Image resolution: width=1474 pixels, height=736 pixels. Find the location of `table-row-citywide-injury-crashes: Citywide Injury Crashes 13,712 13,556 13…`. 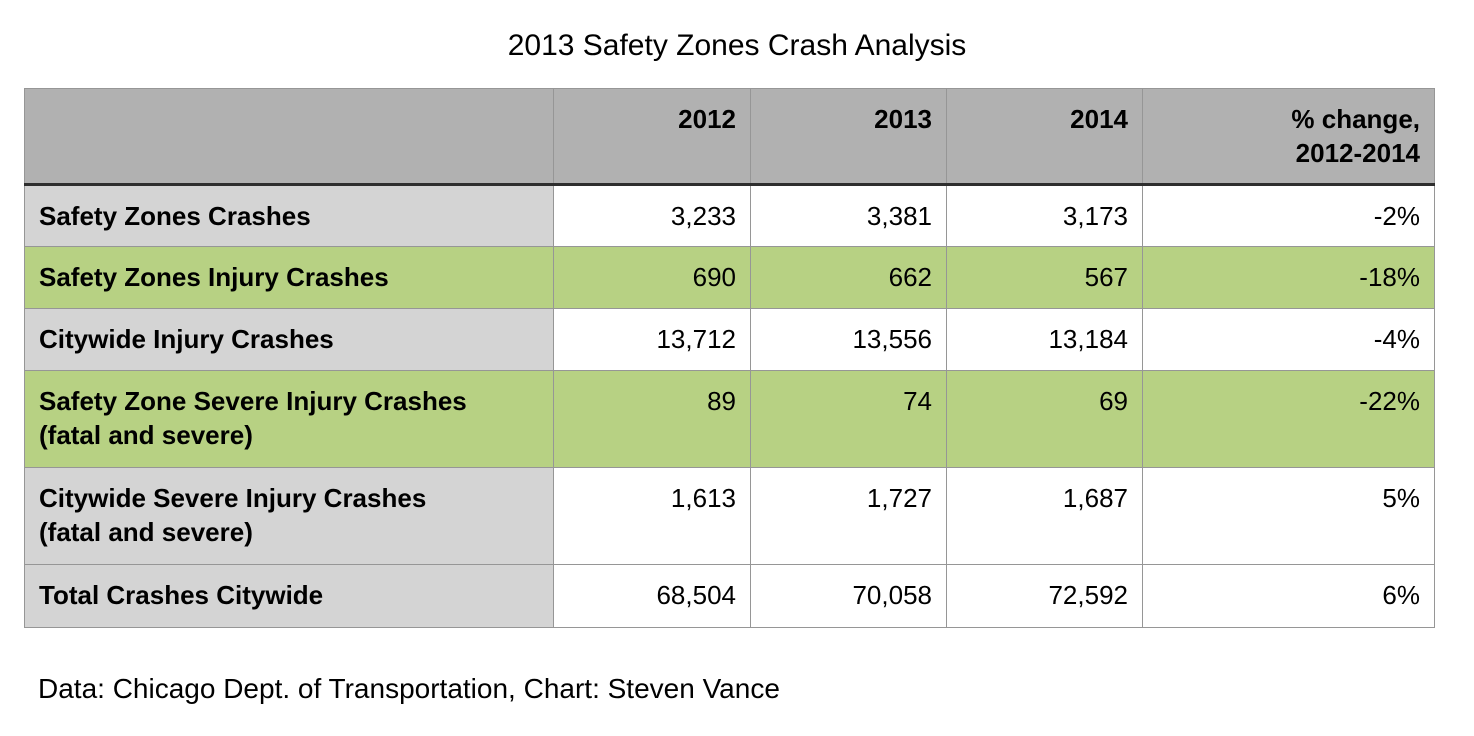

table-row-citywide-injury-crashes: Citywide Injury Crashes 13,712 13,556 13… is located at coordinates (729, 339).